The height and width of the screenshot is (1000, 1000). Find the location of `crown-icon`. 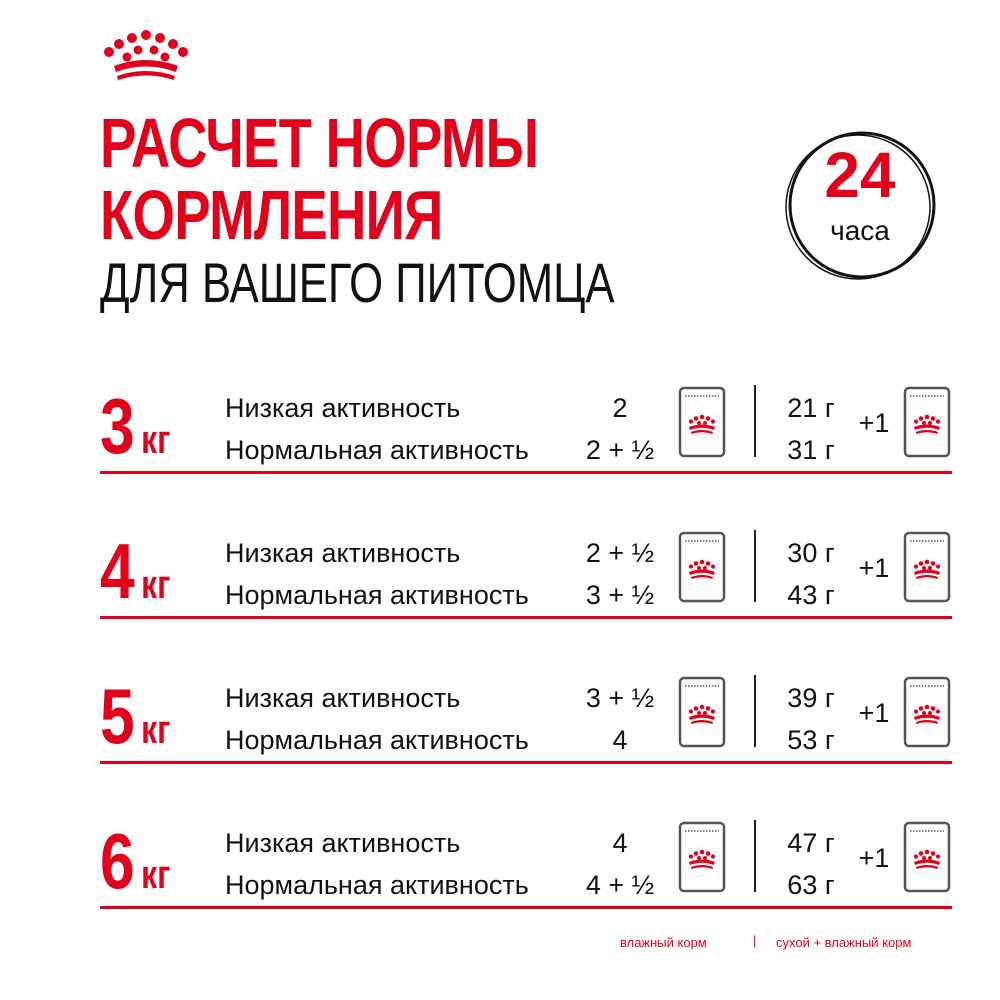

crown-icon is located at coordinates (146, 55).